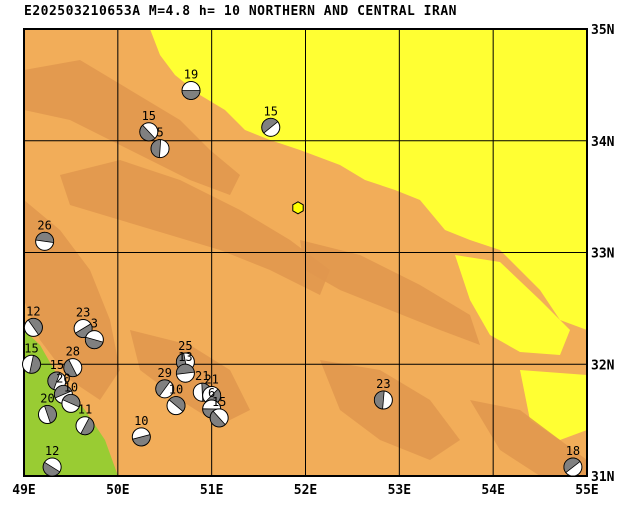 The width and height of the screenshot is (631, 505). What do you see at coordinates (399, 490) in the screenshot?
I see `longitude-label: 53E` at bounding box center [399, 490].